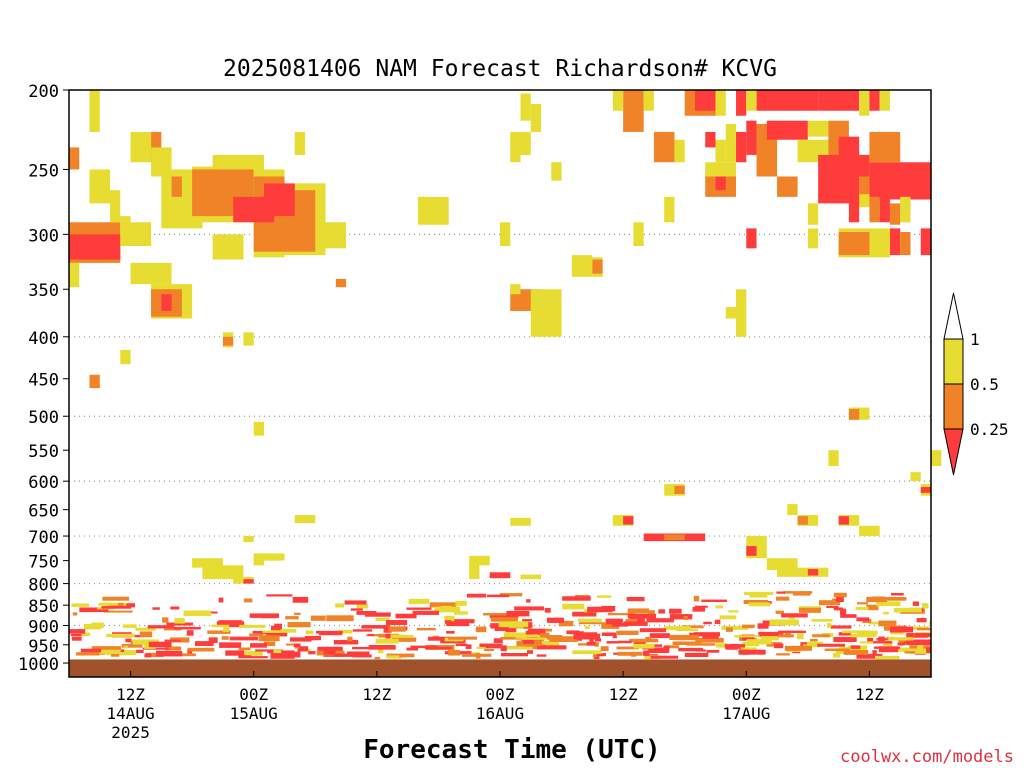 This screenshot has width=1024, height=768. What do you see at coordinates (130, 694) in the screenshot?
I see `x-tick-label: 12Z` at bounding box center [130, 694].